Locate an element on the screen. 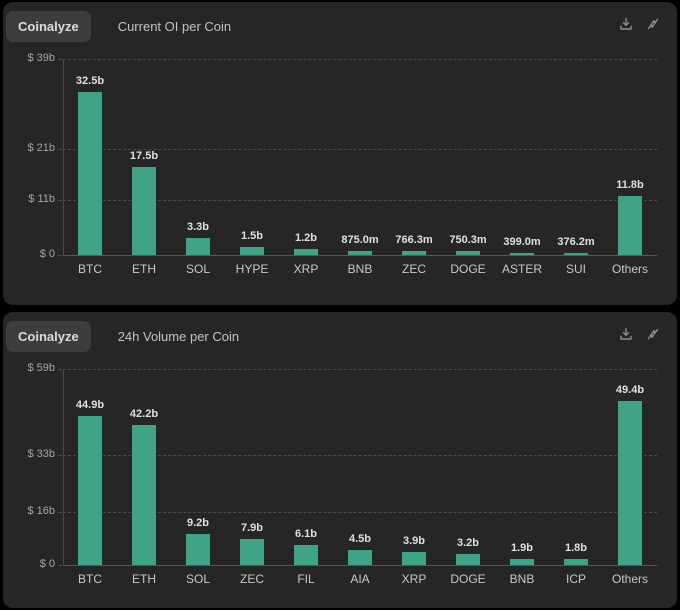 Image resolution: width=680 pixels, height=610 pixels. bar-value-label: 42.2b is located at coordinates (144, 413).